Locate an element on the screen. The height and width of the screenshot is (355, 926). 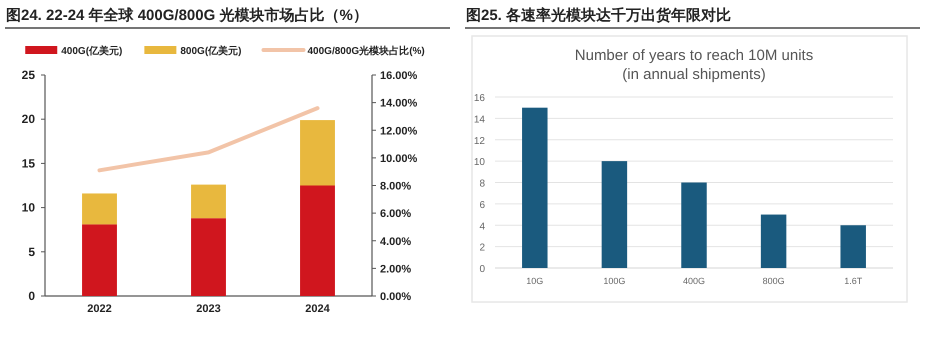
y2-tick-label: 2.00% is located at coordinates (396, 269).